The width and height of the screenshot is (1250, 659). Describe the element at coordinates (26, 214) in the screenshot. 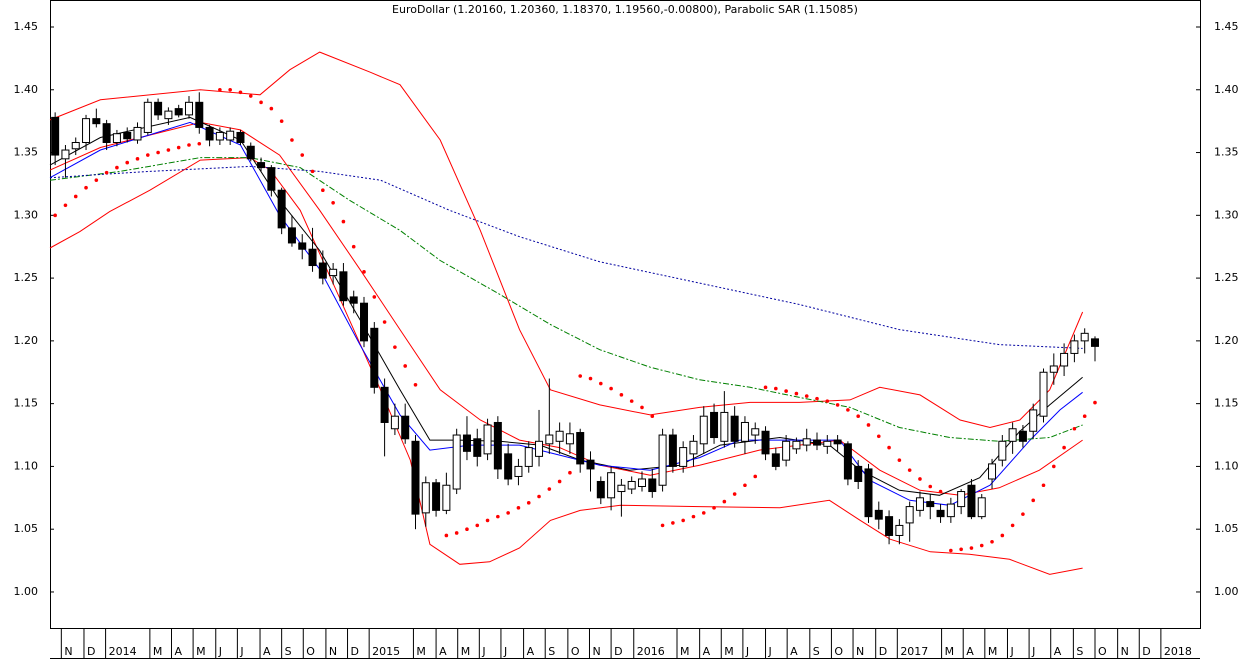

I see `y-tick-label: 1.30` at that location.